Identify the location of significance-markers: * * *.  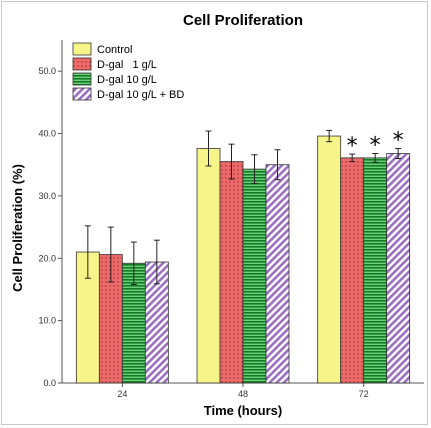
(375, 144).